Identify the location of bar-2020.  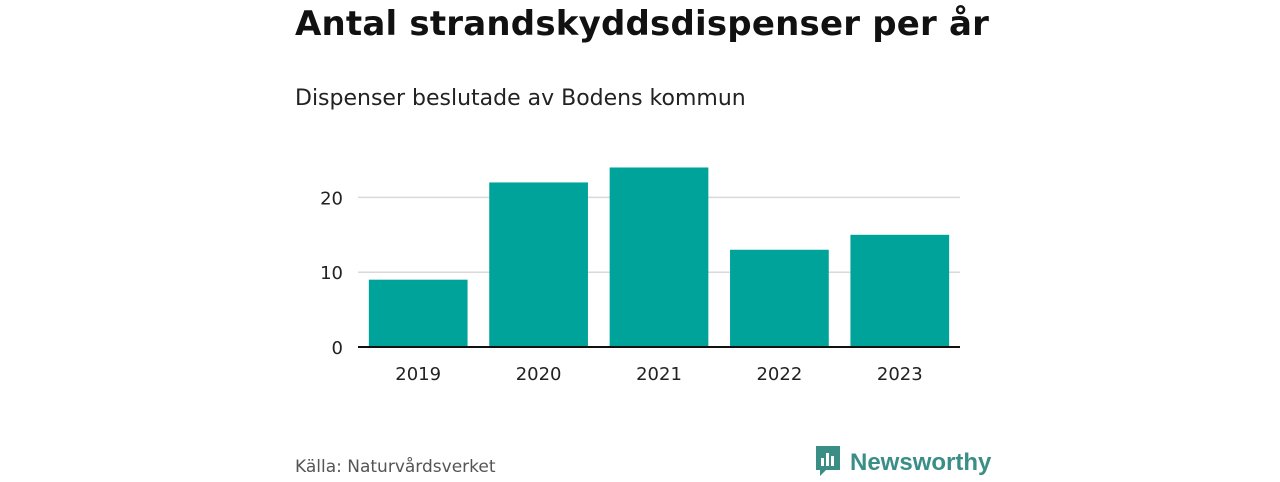
(538, 264).